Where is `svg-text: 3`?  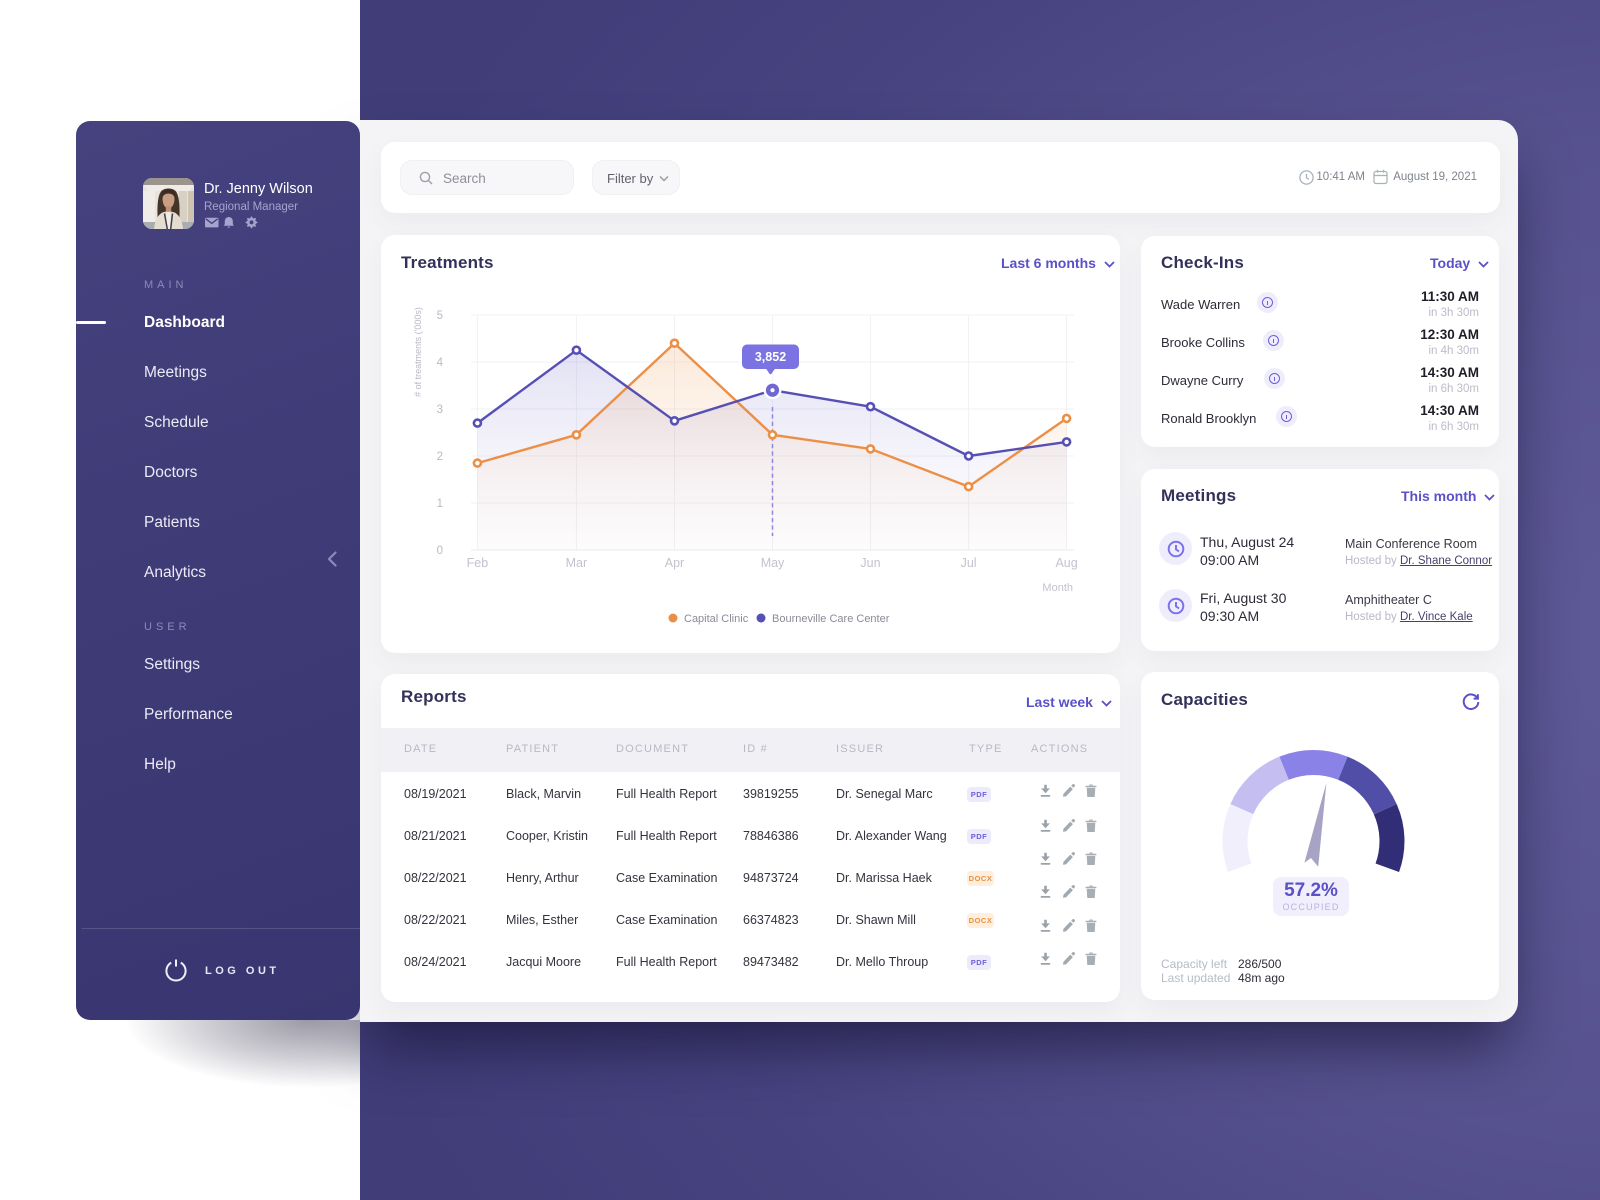
svg-text: 3 is located at coordinates (440, 410).